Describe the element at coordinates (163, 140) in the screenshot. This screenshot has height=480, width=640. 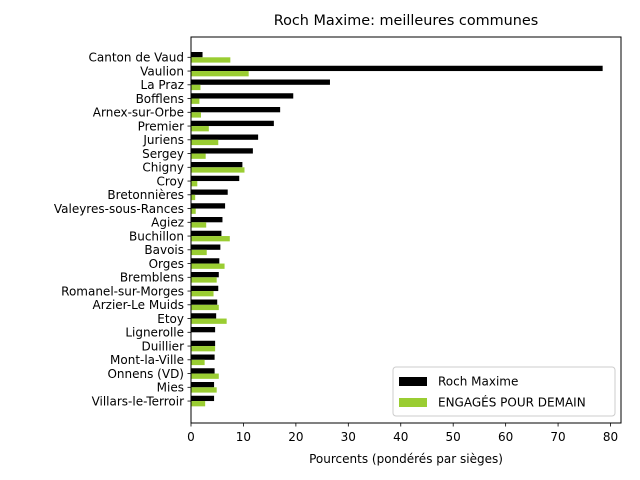
I see `y-tick-label: Juriens` at that location.